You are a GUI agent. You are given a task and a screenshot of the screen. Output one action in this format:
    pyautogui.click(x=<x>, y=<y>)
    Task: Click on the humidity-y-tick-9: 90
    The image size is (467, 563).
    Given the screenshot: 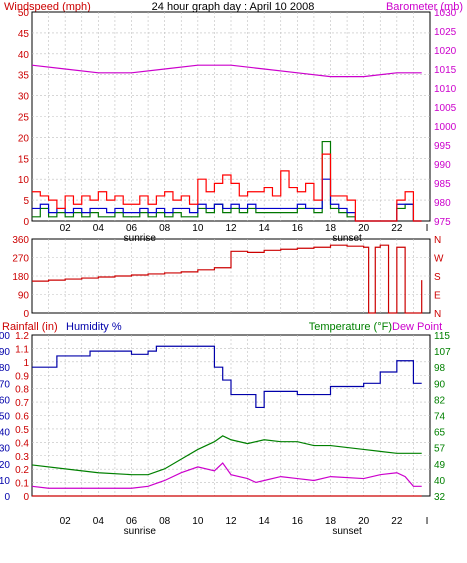 What is the action you would take?
    pyautogui.click(x=5, y=352)
    